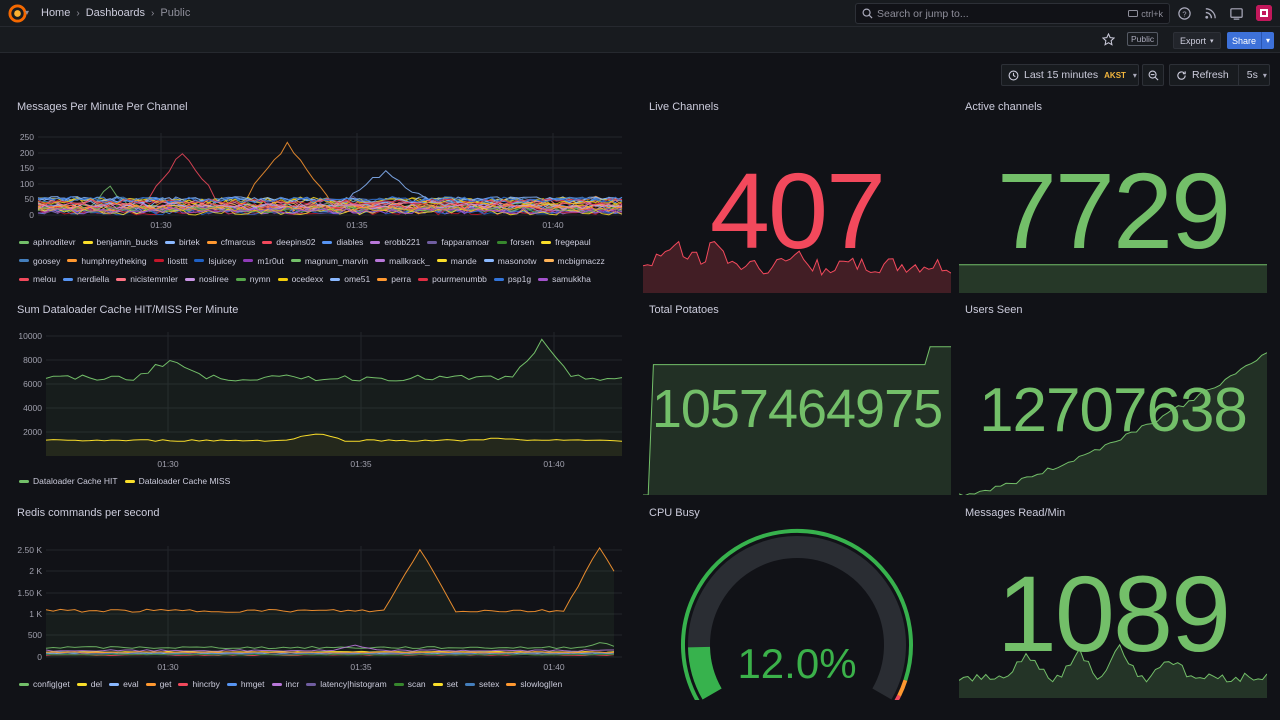 This screenshot has height=720, width=1280. What do you see at coordinates (1197, 40) in the screenshot?
I see `export-button: Export ▾` at bounding box center [1197, 40].